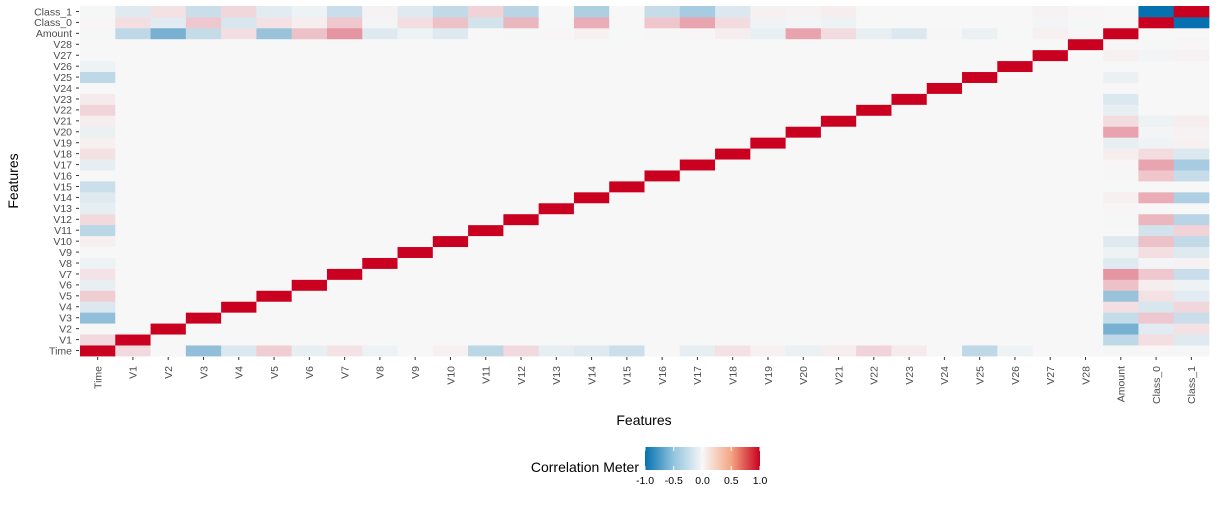  Describe the element at coordinates (203, 340) in the screenshot. I see `heatmap-cell-v3-v1` at that location.